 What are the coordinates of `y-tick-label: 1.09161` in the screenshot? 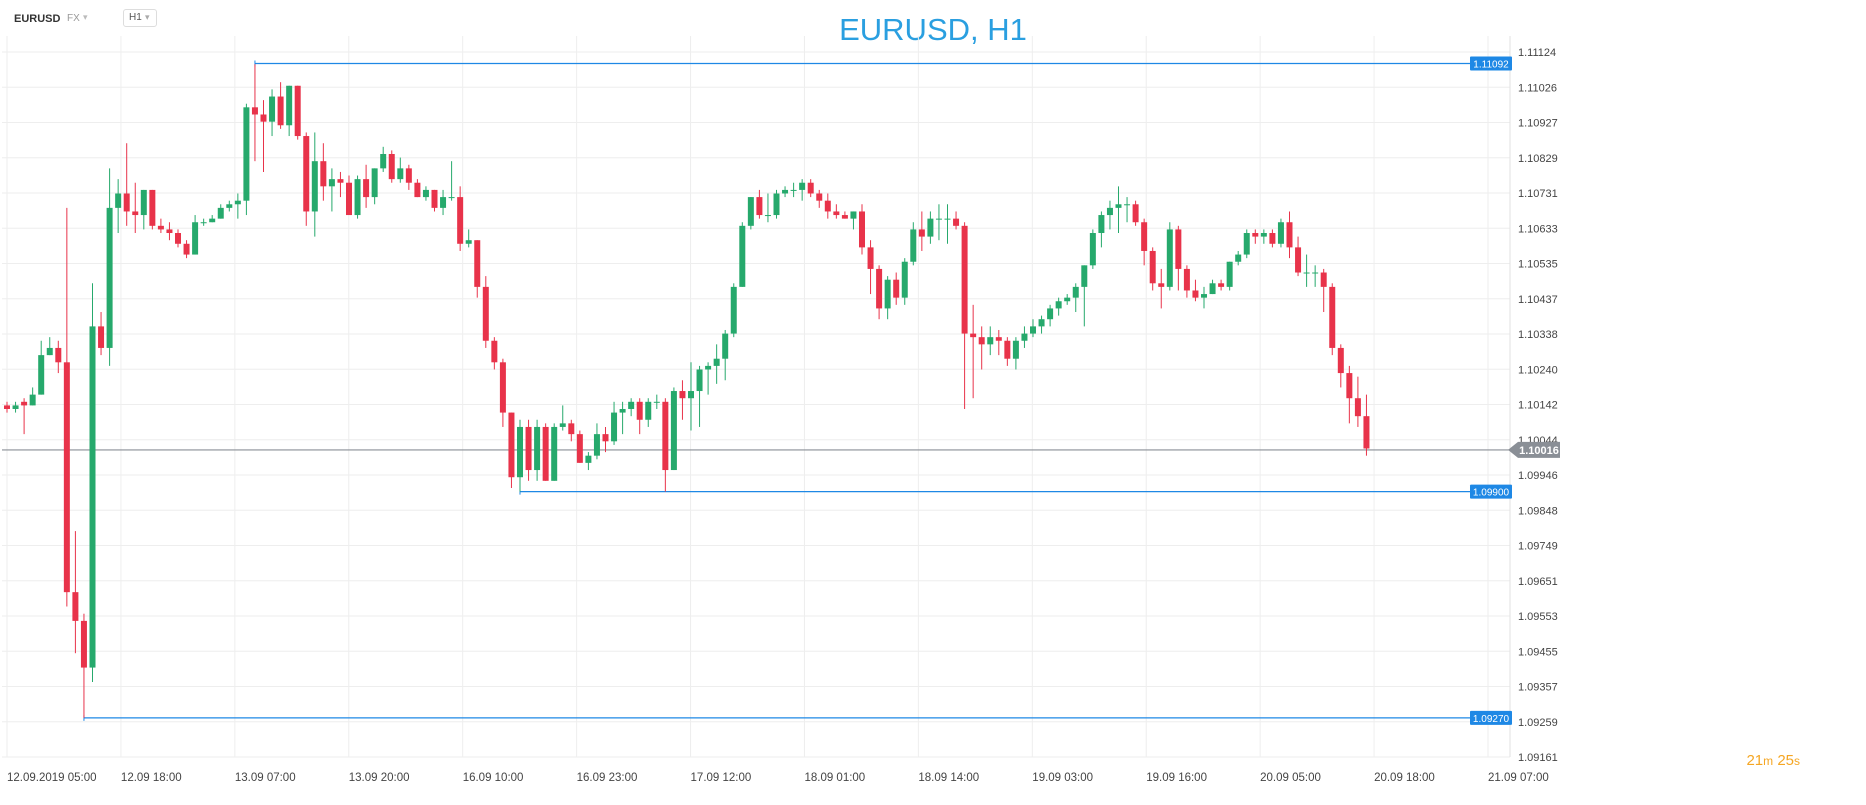 It's located at (1538, 758).